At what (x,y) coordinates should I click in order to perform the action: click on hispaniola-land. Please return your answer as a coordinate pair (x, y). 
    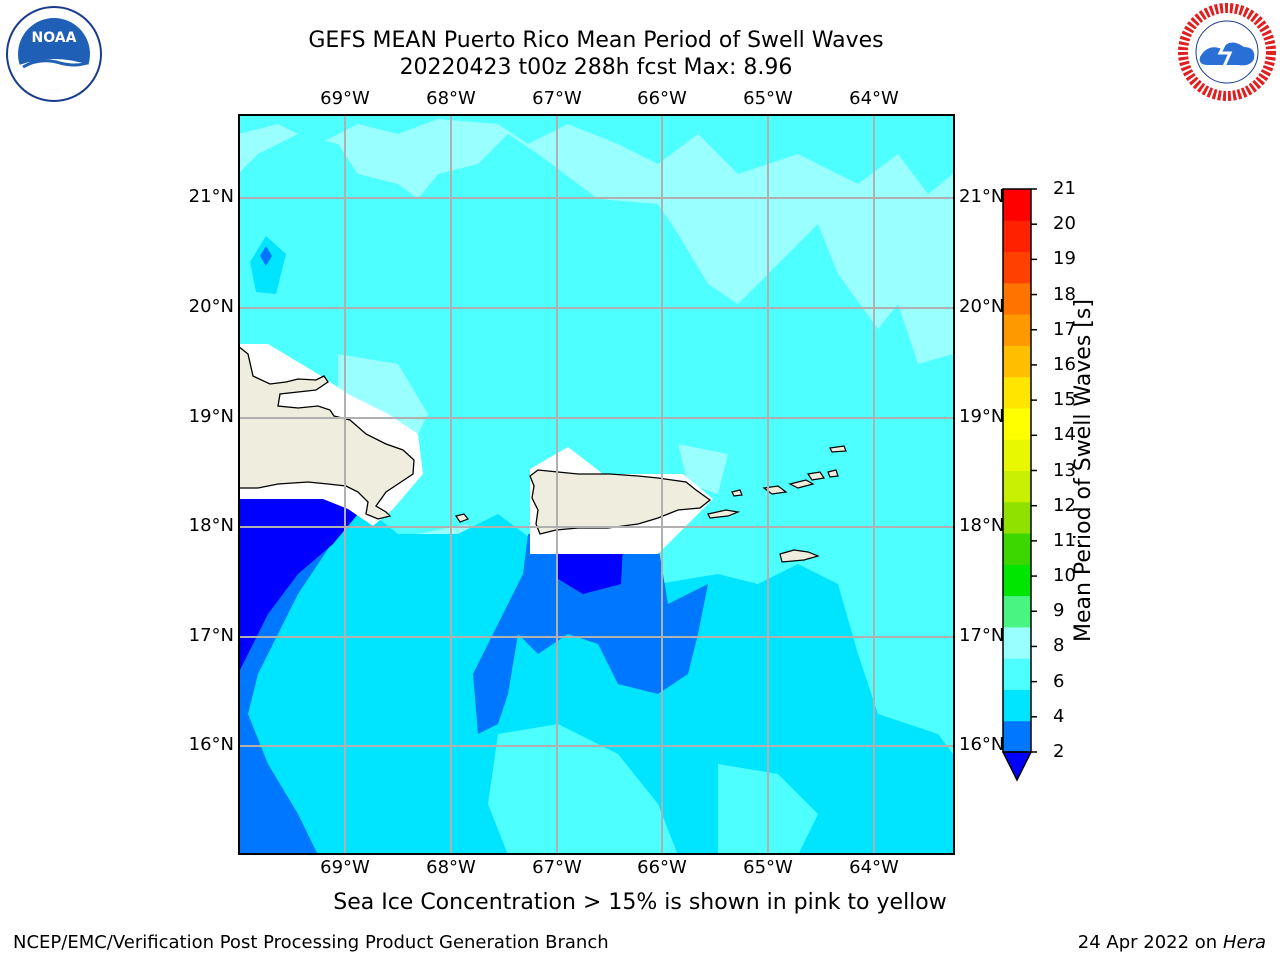
    Looking at the image, I should click on (327, 432).